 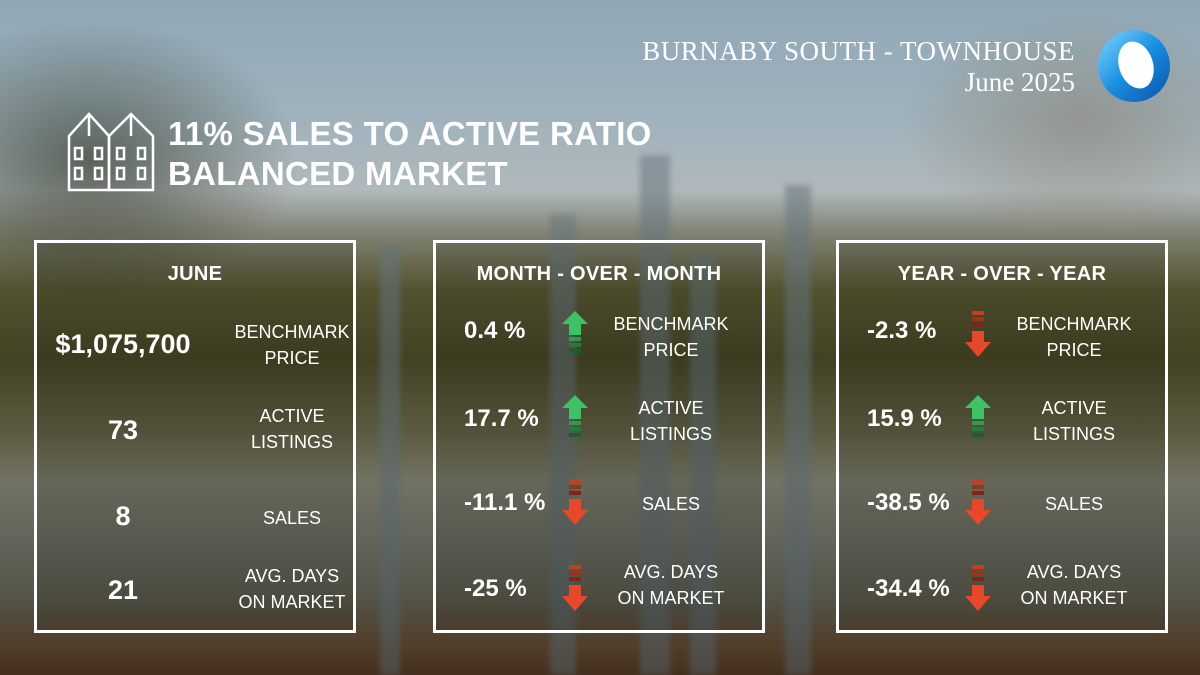 I want to click on townhouse-icon, so click(x=111, y=152).